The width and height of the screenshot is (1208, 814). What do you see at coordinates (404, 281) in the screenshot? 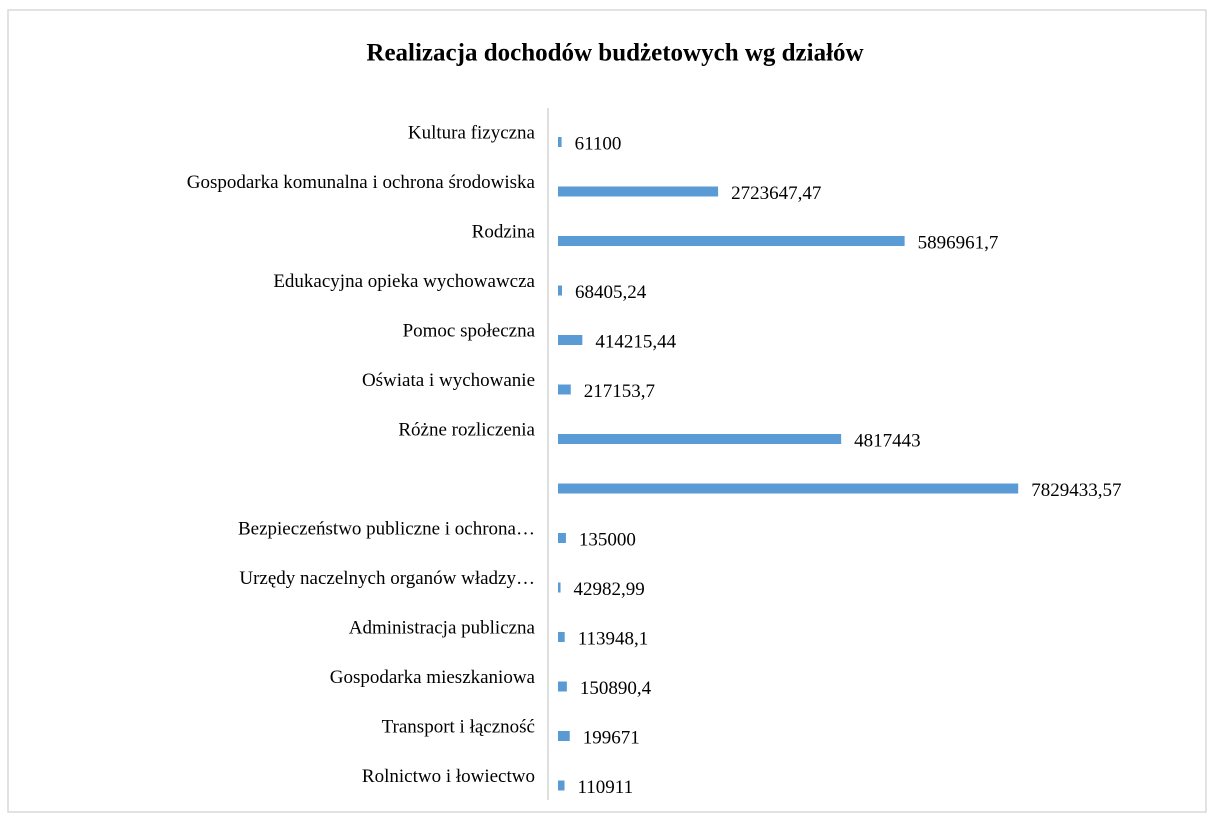
I see `category-label: Edukacyjna opieka wychowawcza` at bounding box center [404, 281].